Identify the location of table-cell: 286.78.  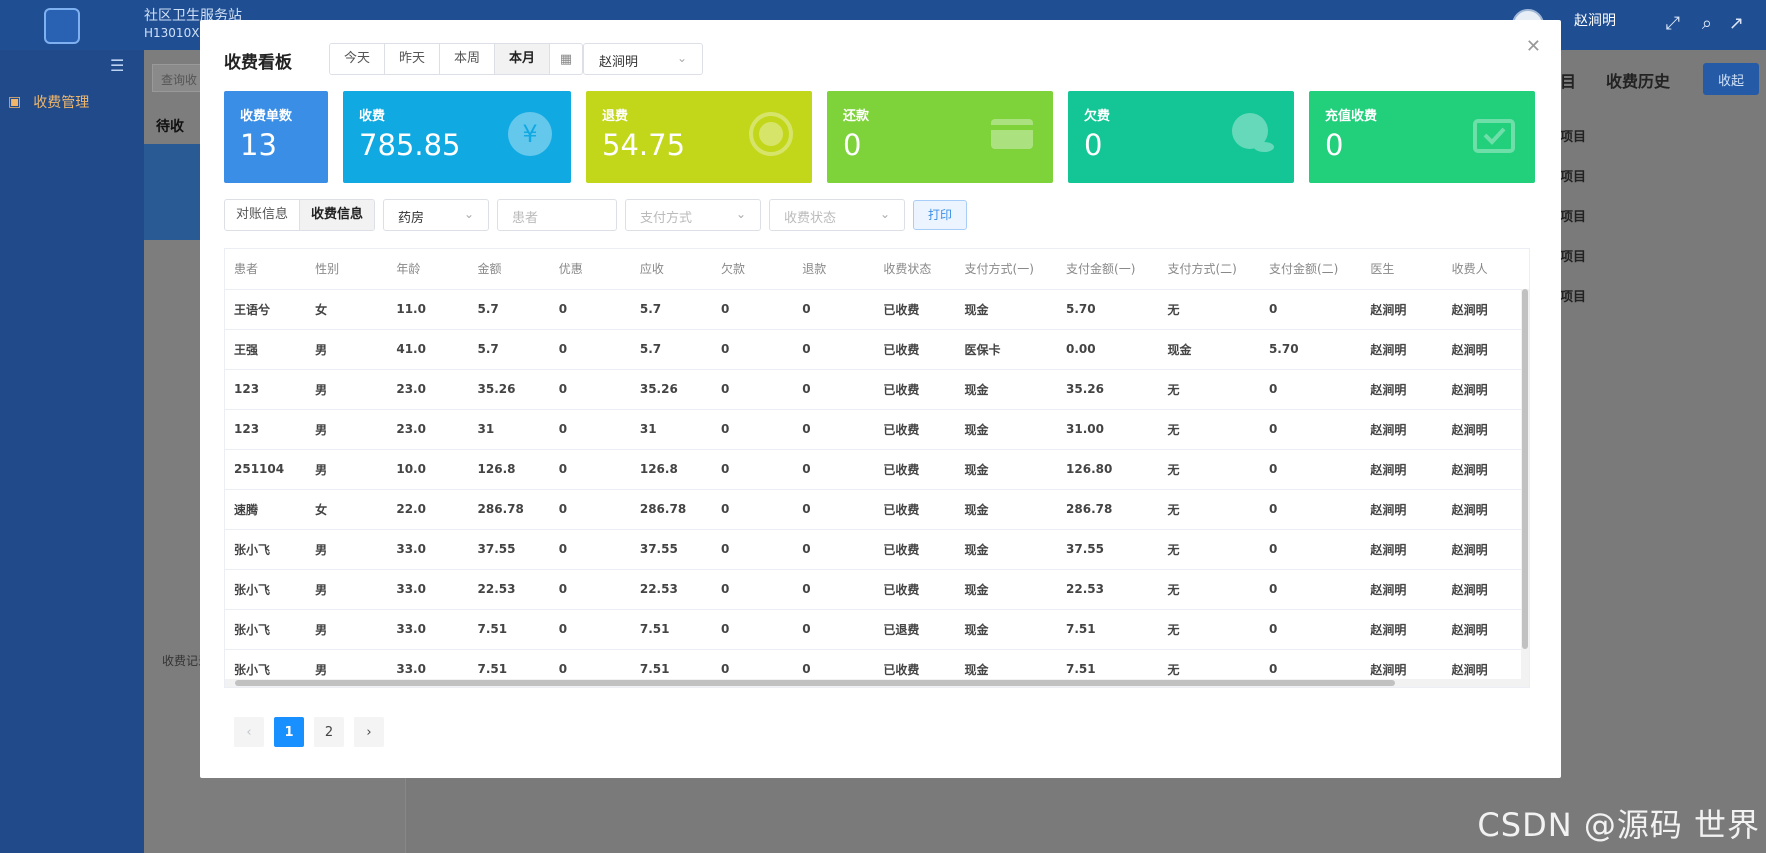
(509, 509).